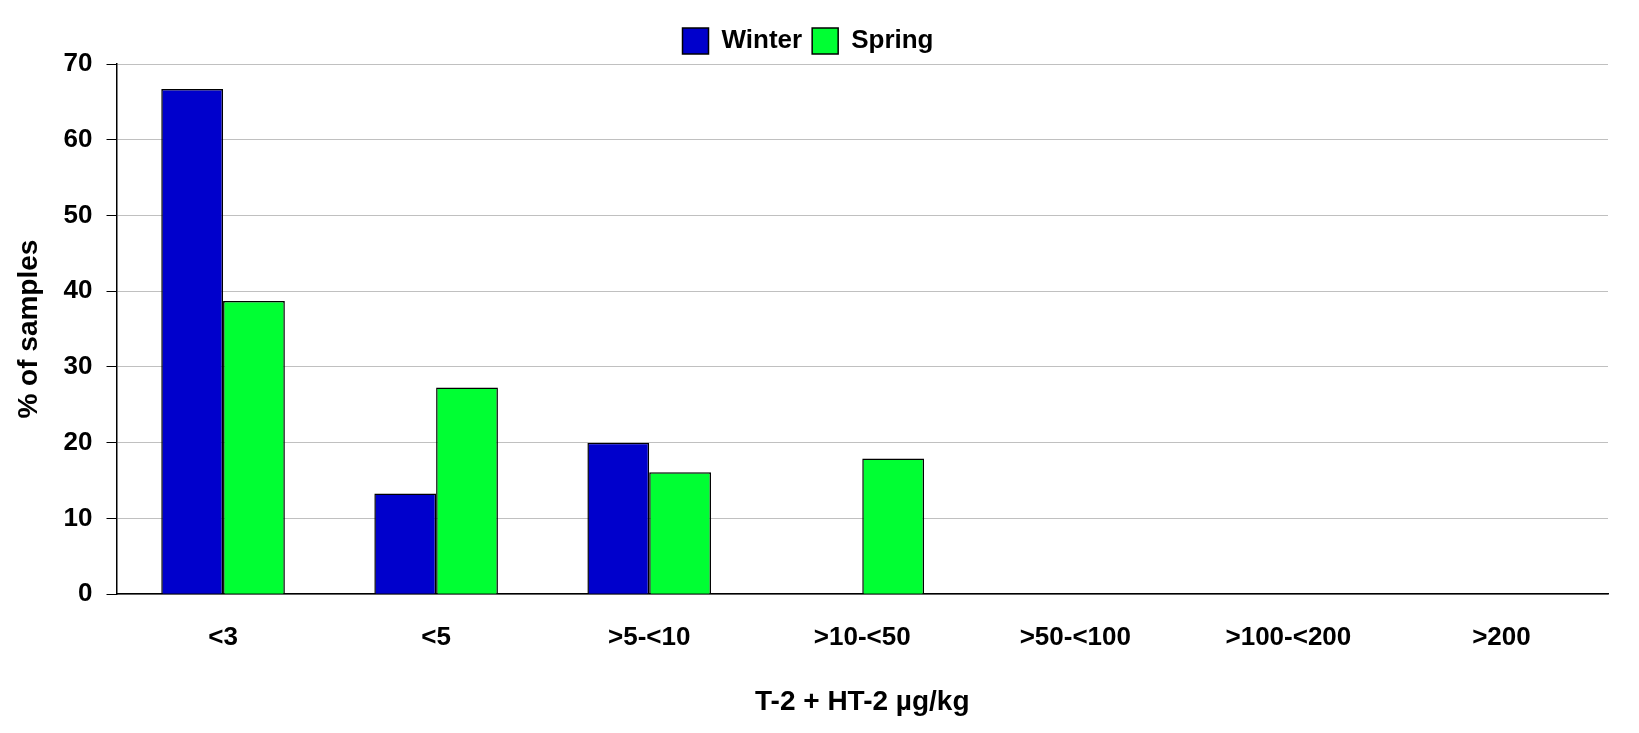 The image size is (1639, 733). What do you see at coordinates (78, 137) in the screenshot?
I see `y-tick-label: 60` at bounding box center [78, 137].